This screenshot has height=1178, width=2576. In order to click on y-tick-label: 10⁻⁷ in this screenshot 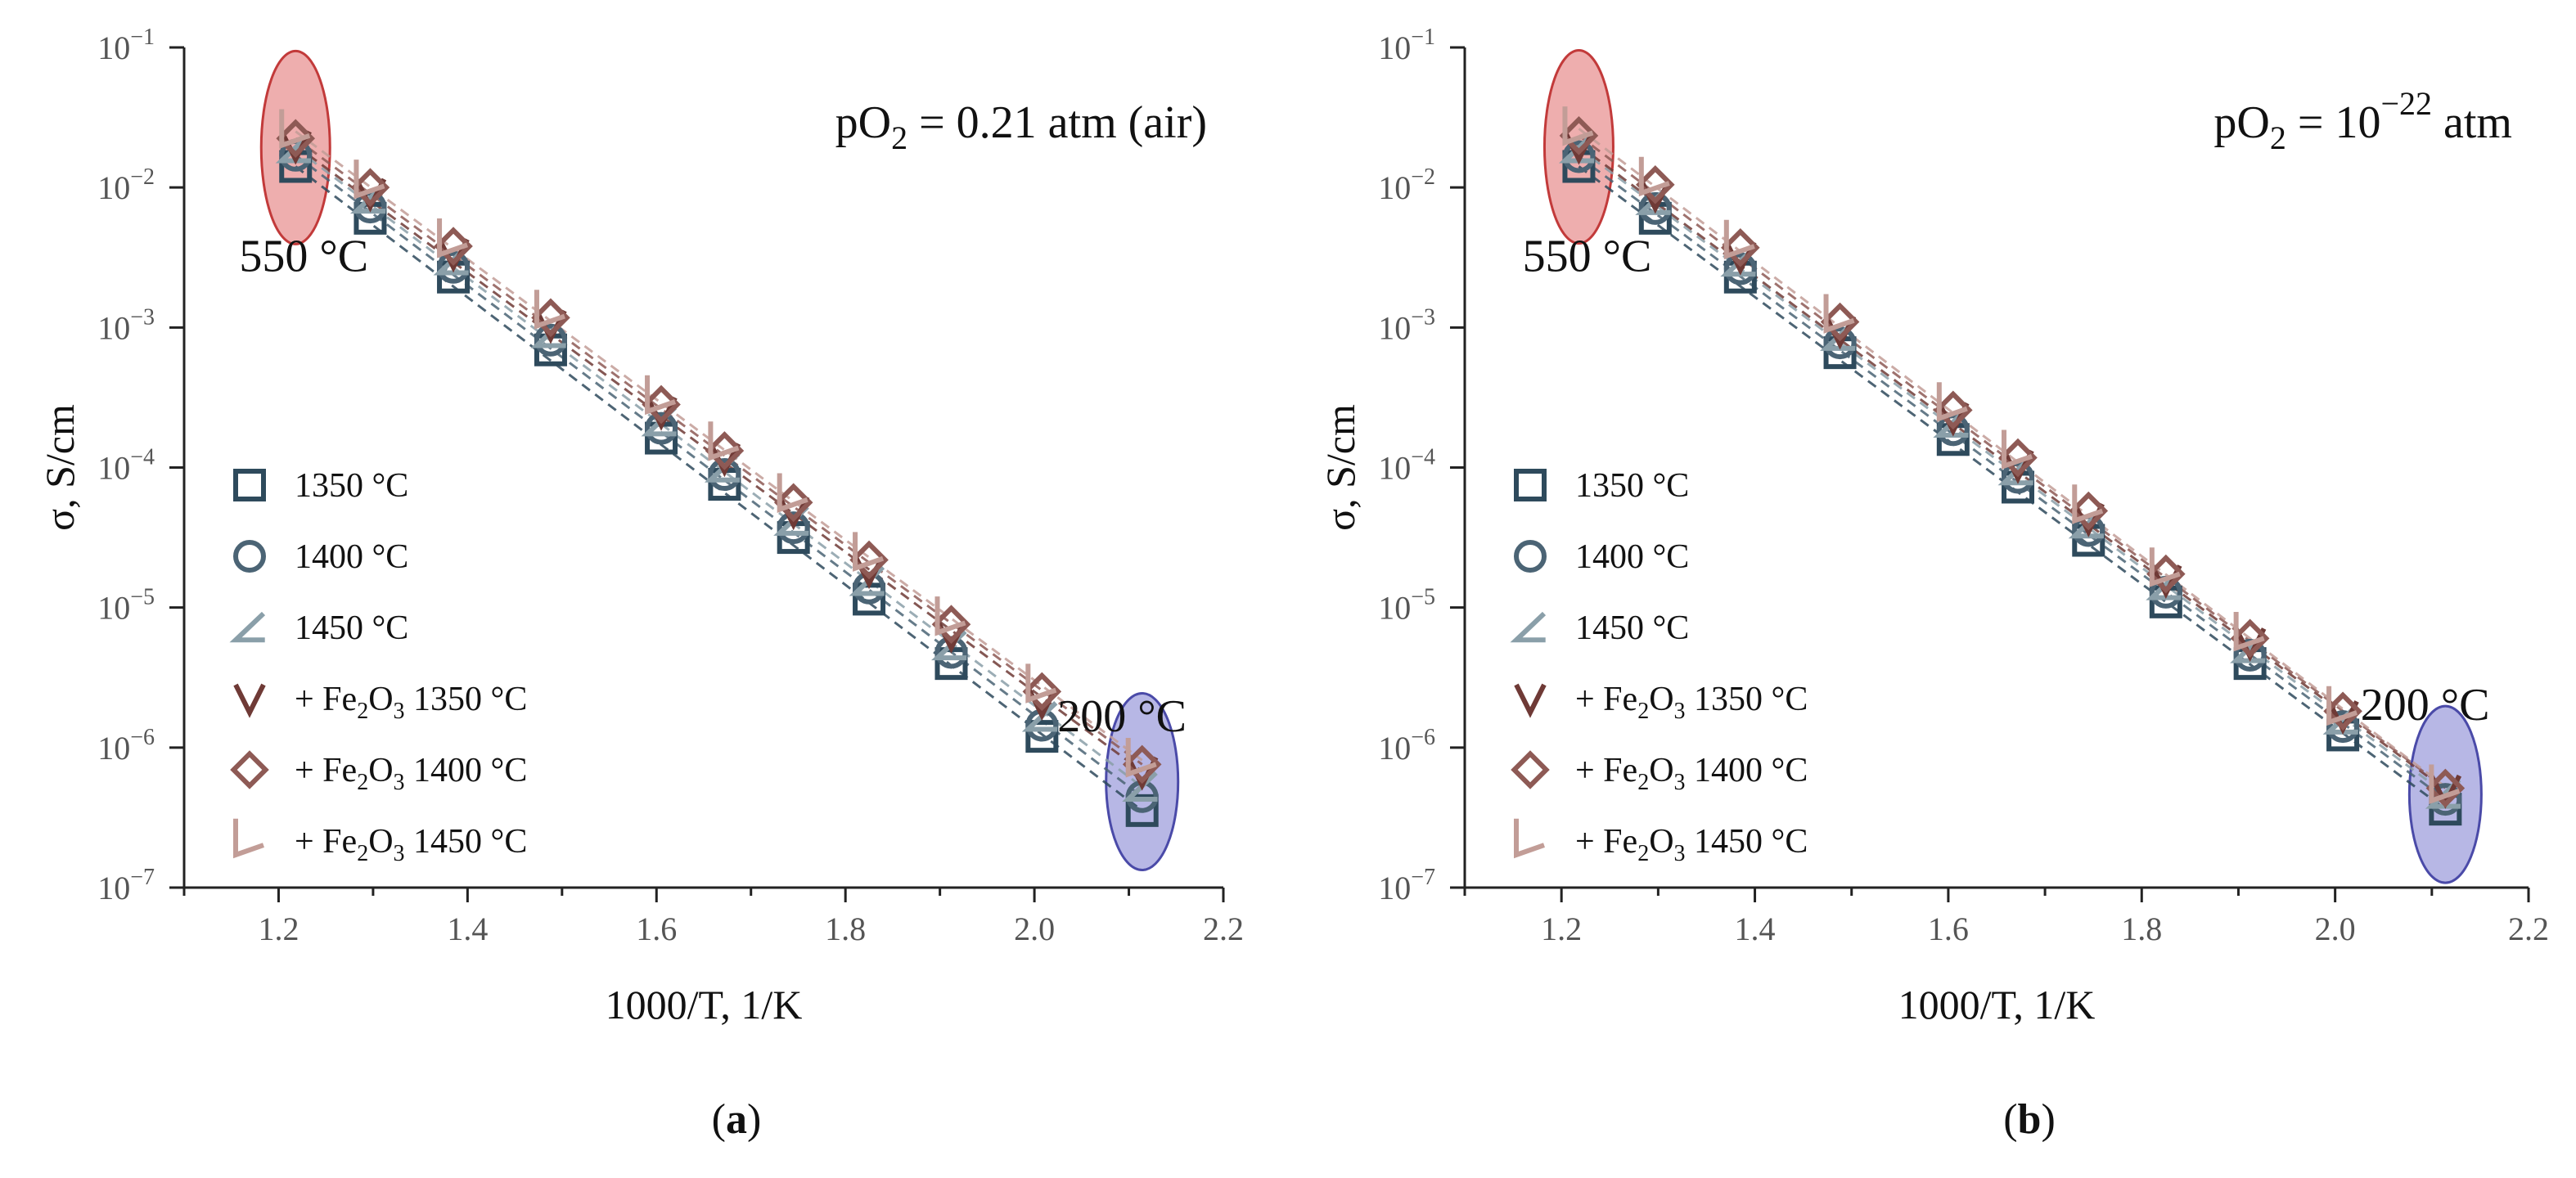, I will do `click(1406, 885)`.